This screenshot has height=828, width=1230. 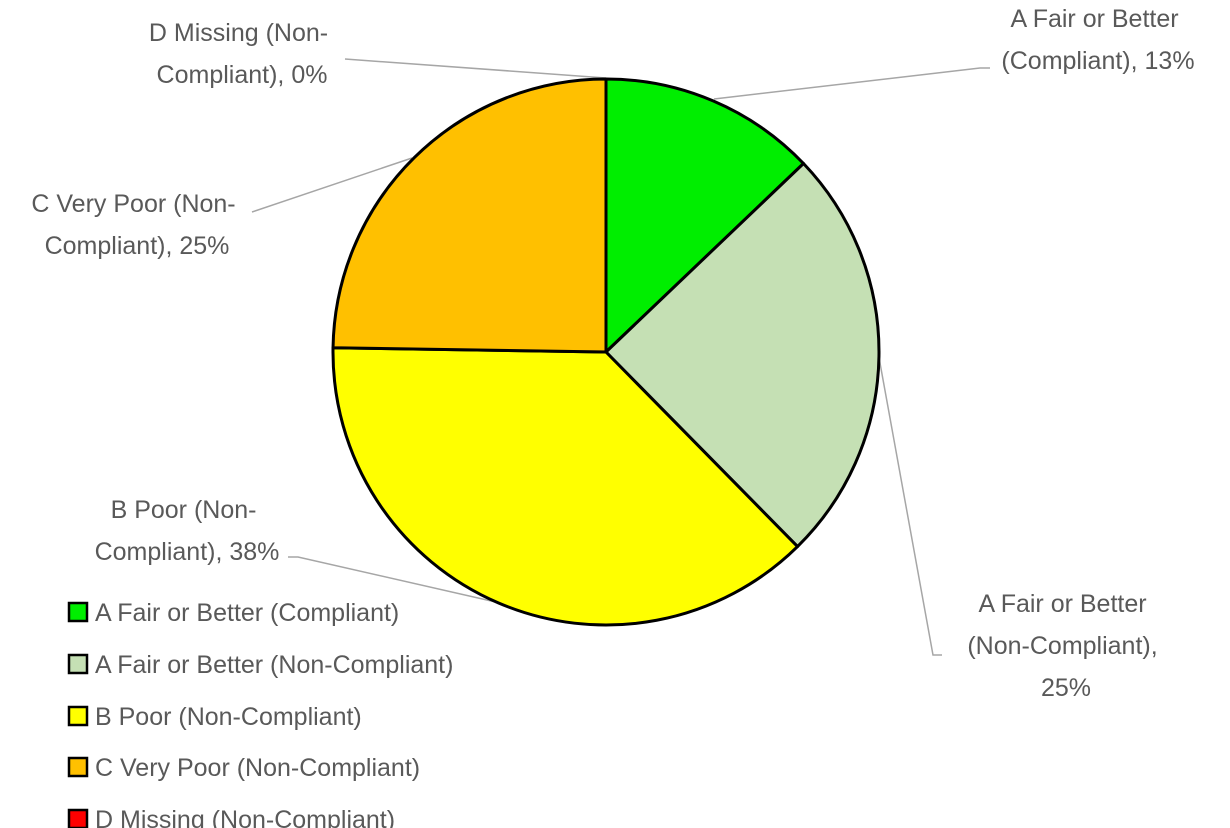 I want to click on legend-label: A Fair or Better (Compliant), so click(x=247, y=613).